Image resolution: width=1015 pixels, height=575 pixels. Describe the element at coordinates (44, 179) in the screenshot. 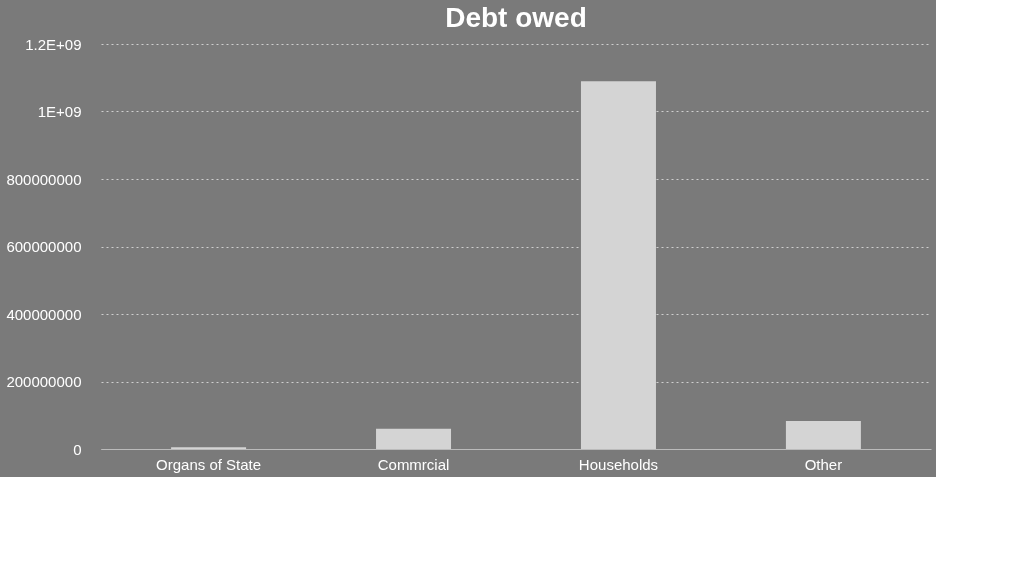

I see `y-tick-label: 800000000` at that location.